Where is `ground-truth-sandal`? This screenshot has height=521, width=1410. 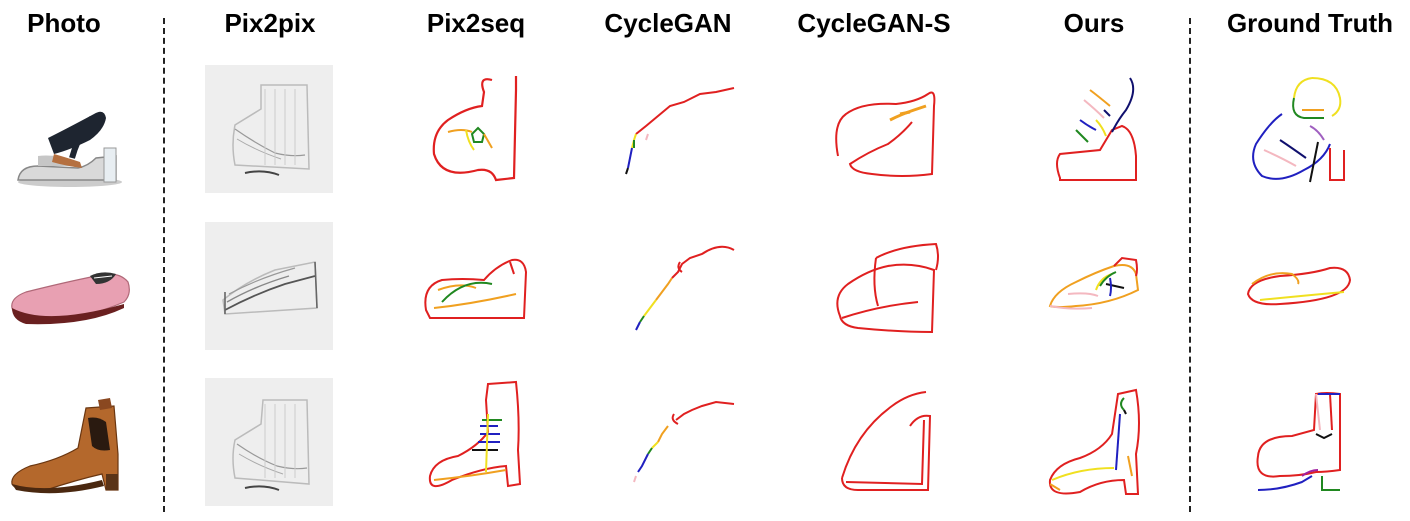
ground-truth-sandal is located at coordinates (1305, 135).